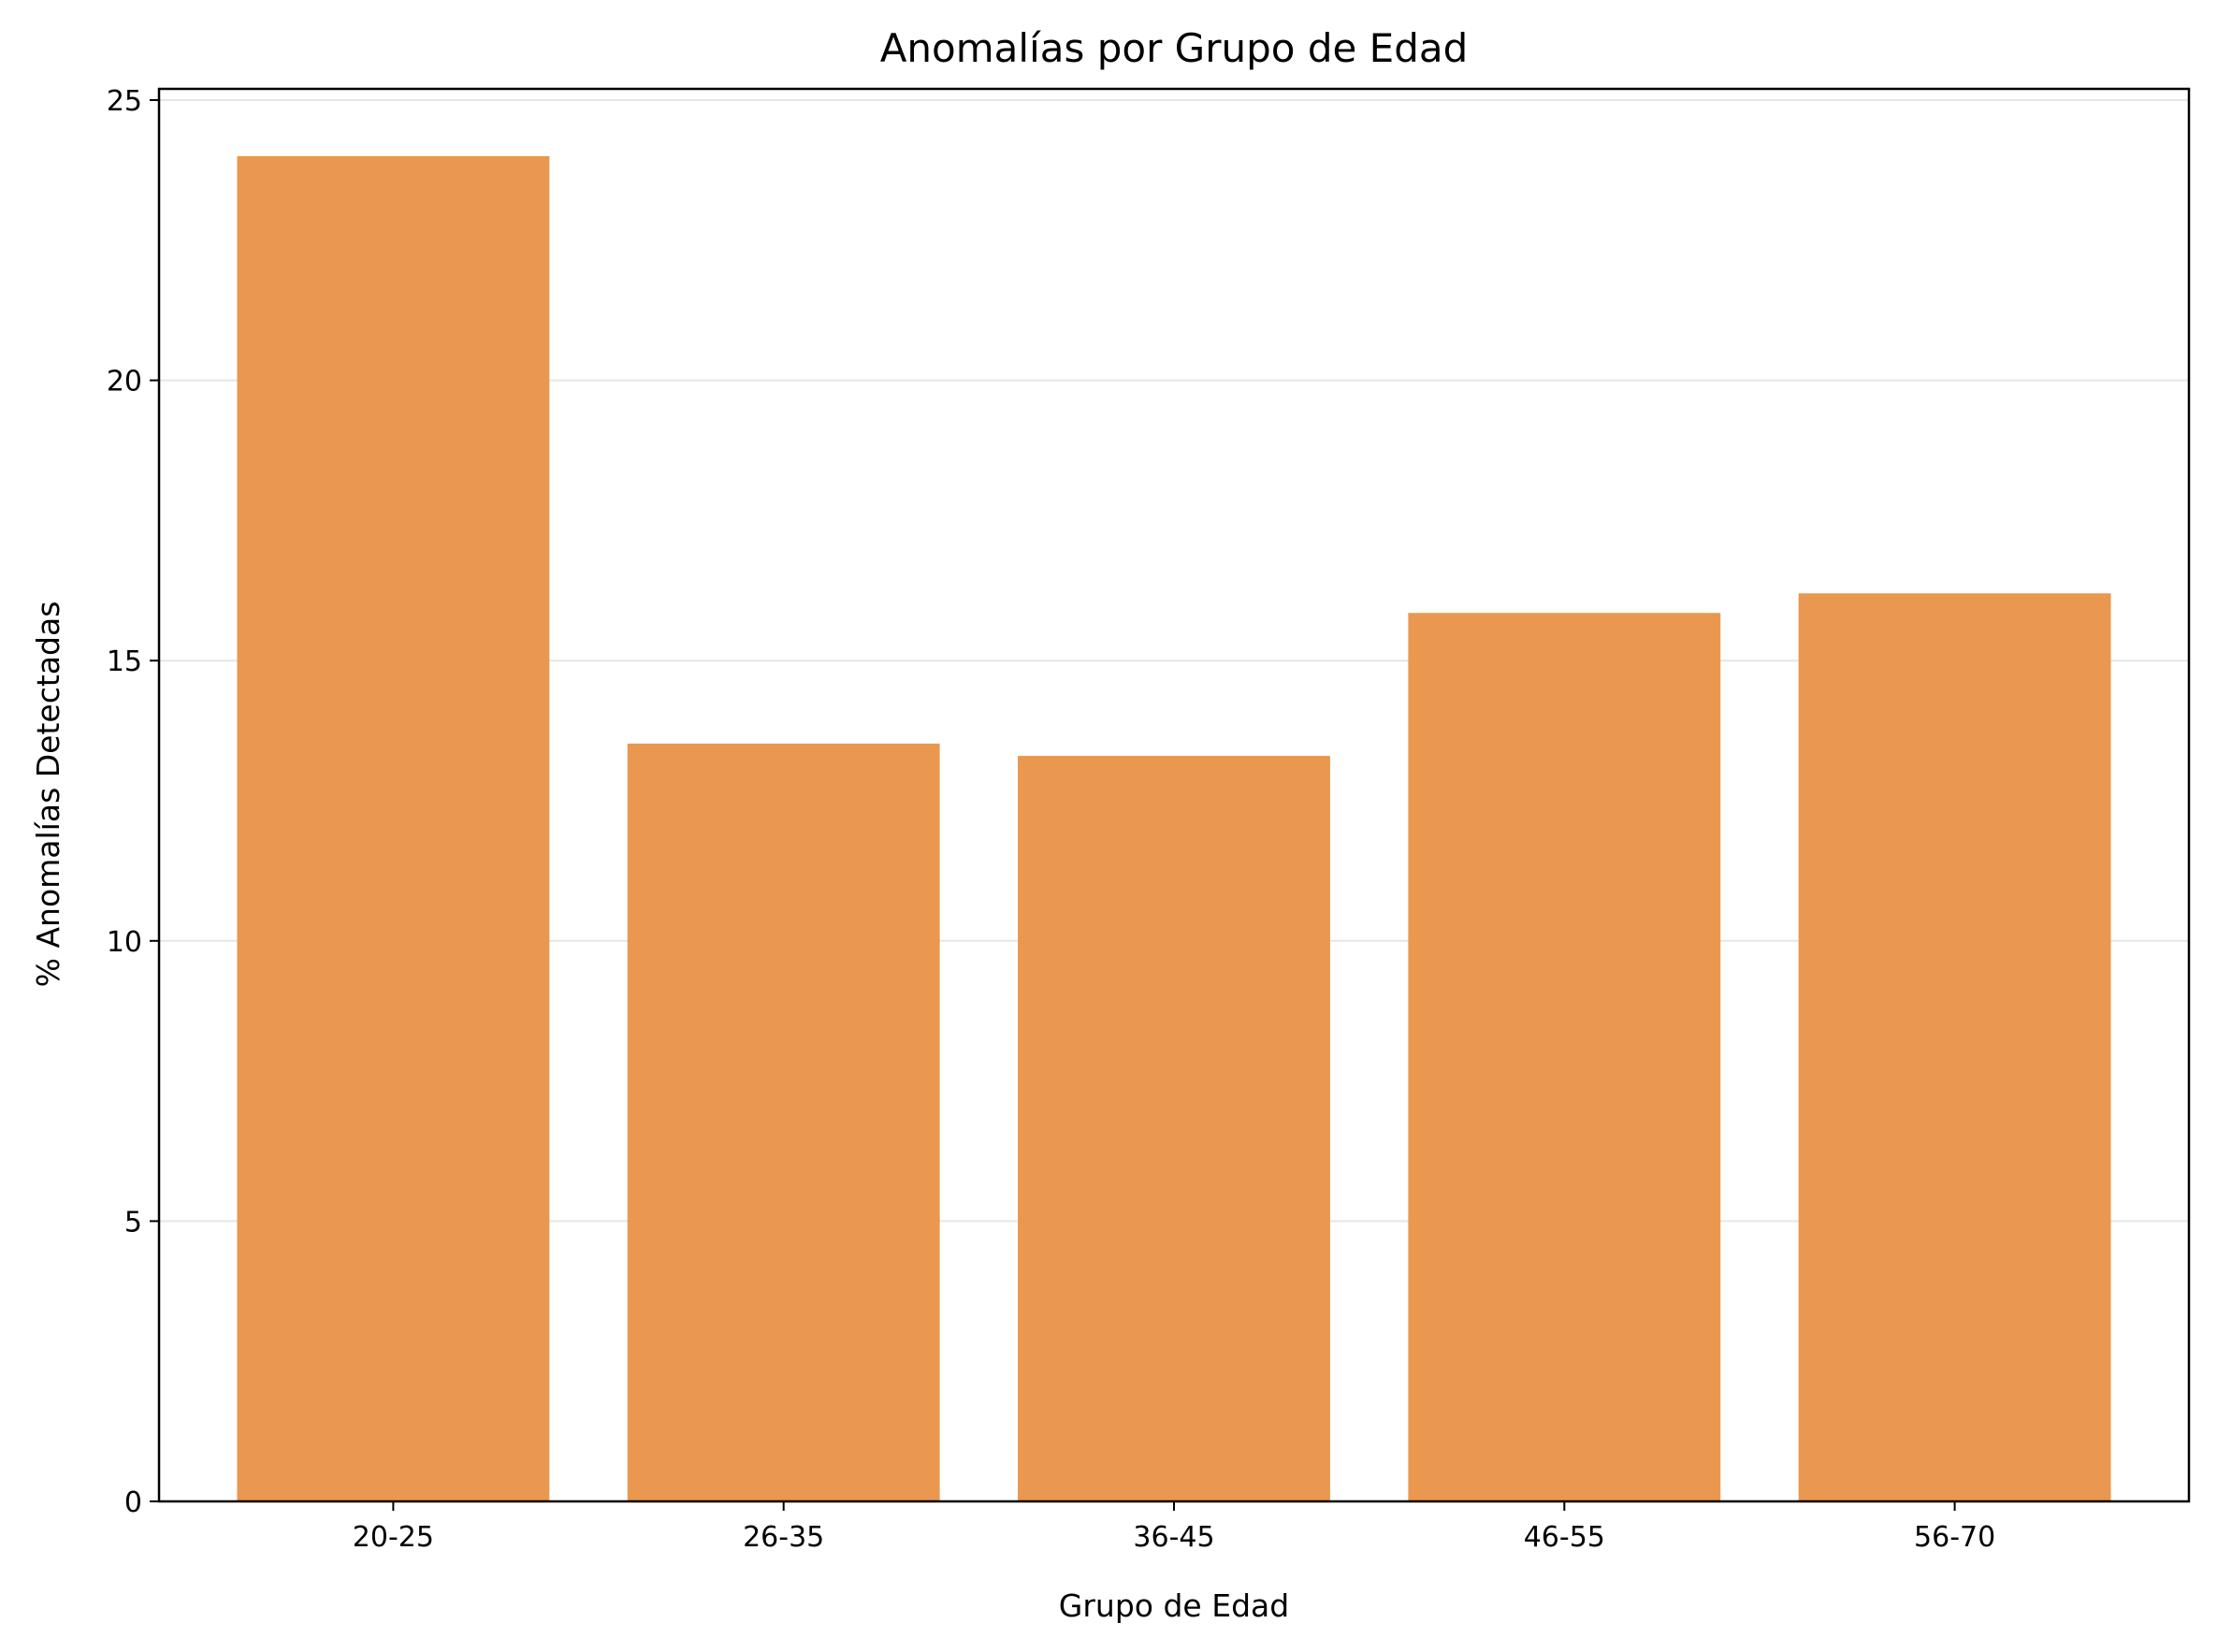  Describe the element at coordinates (1174, 48) in the screenshot. I see `chart-title: Anomalías por Grupo de Edad` at that location.